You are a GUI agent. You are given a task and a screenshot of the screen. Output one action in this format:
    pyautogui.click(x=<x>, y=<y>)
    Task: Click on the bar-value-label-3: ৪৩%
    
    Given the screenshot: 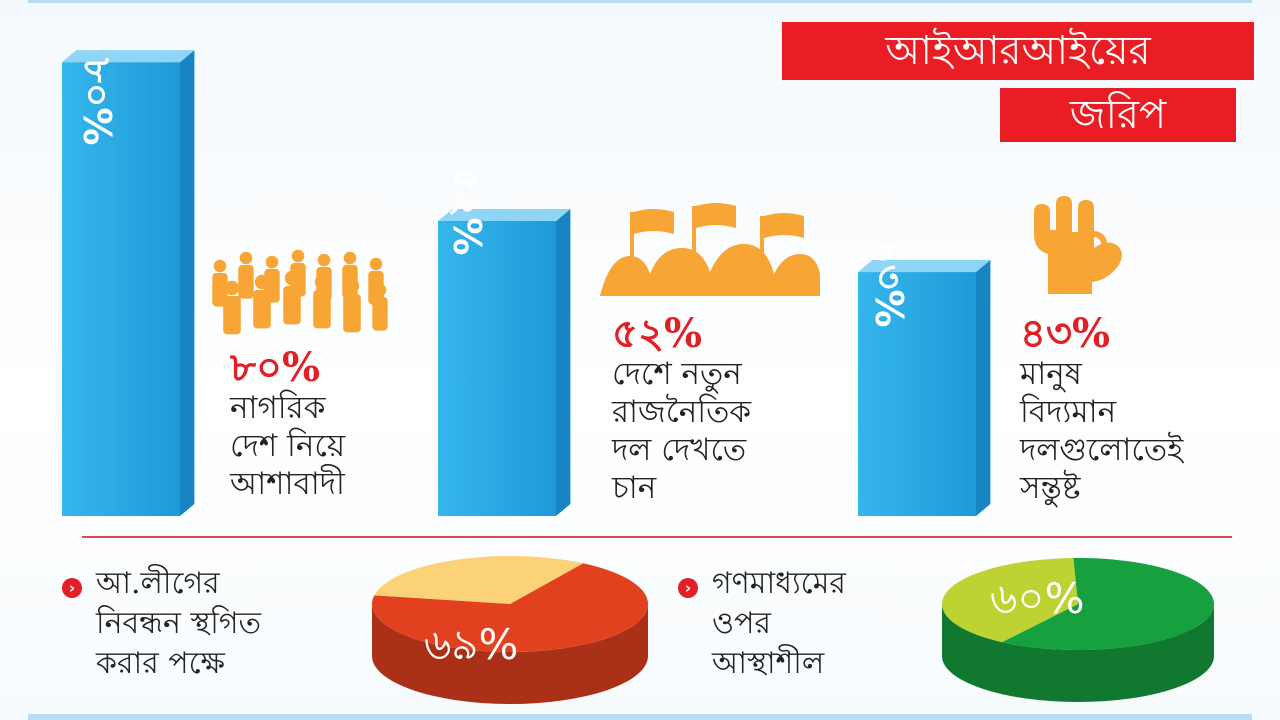 What is the action you would take?
    pyautogui.click(x=889, y=284)
    